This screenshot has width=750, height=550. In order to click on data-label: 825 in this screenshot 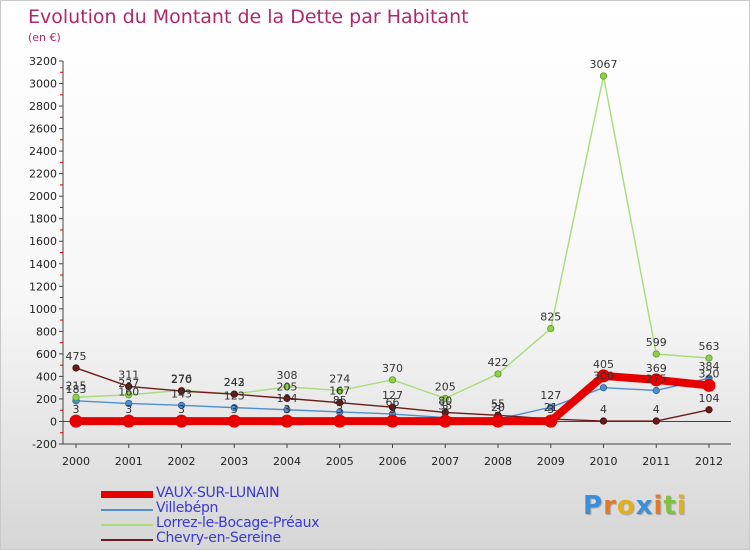, I will do `click(550, 317)`.